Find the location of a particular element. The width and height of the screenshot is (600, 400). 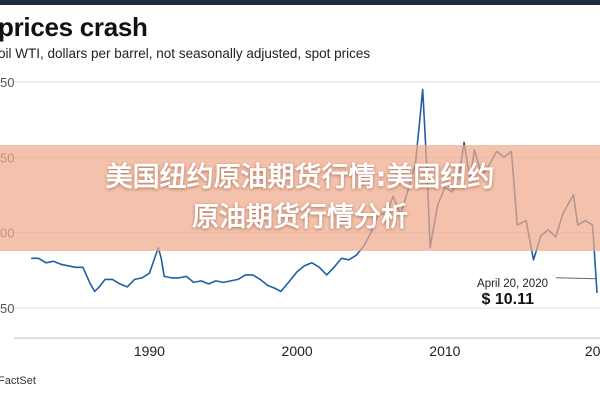

top-rule is located at coordinates (300, 2).